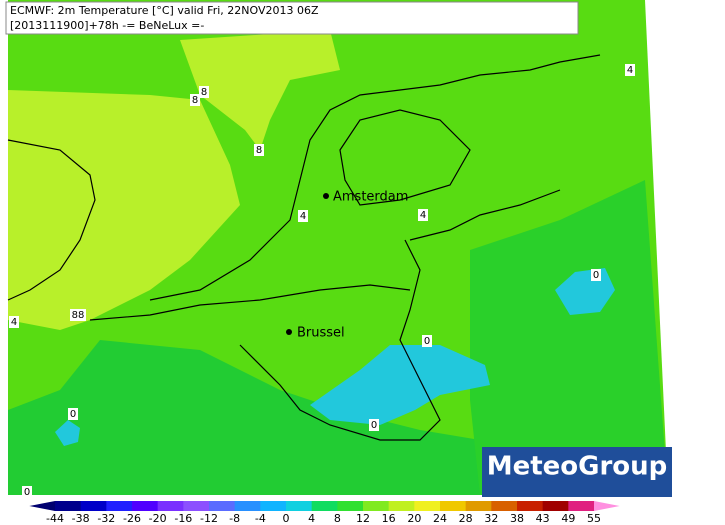 Image resolution: width=725 pixels, height=525 pixels. I want to click on colorbar-tick-label: -16, so click(183, 518).